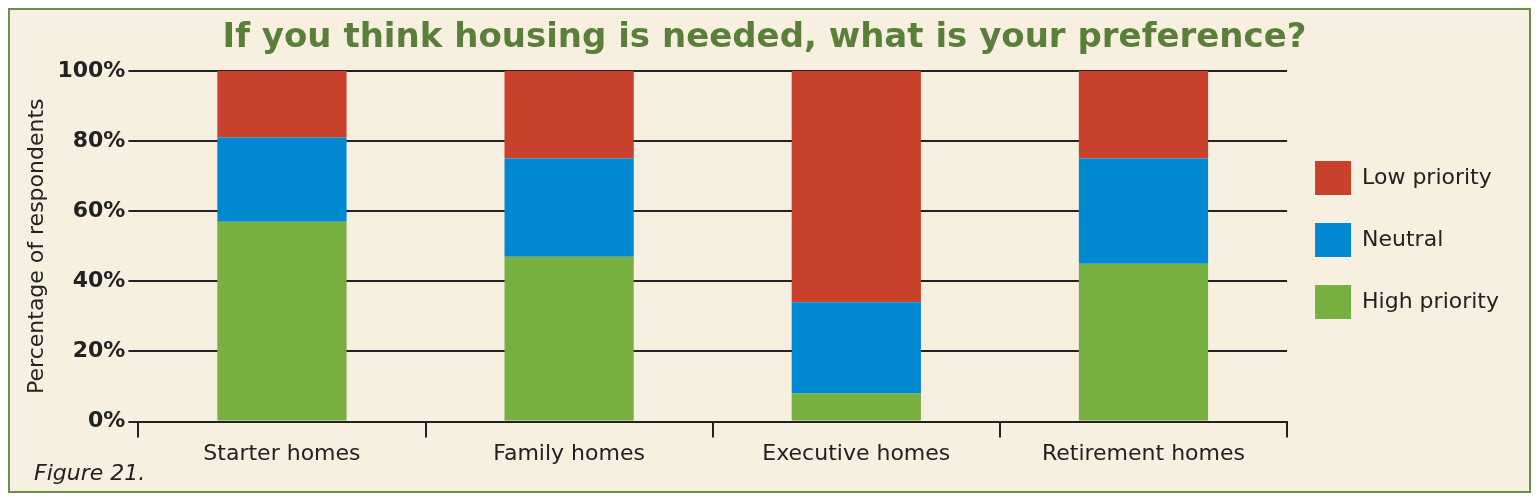 The width and height of the screenshot is (1539, 501). What do you see at coordinates (856, 452) in the screenshot?
I see `x-tick-label: Executive homes` at bounding box center [856, 452].